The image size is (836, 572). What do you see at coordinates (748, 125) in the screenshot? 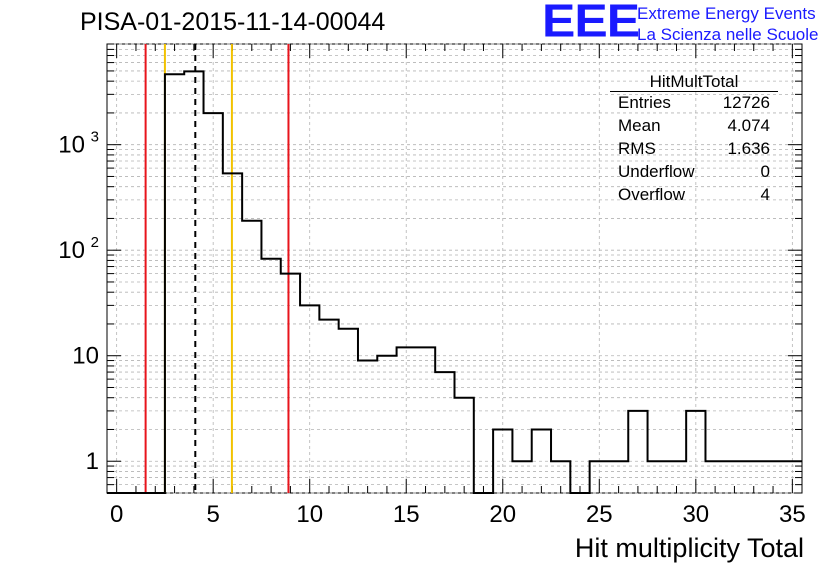
I see `stat-value: 4.074` at bounding box center [748, 125].